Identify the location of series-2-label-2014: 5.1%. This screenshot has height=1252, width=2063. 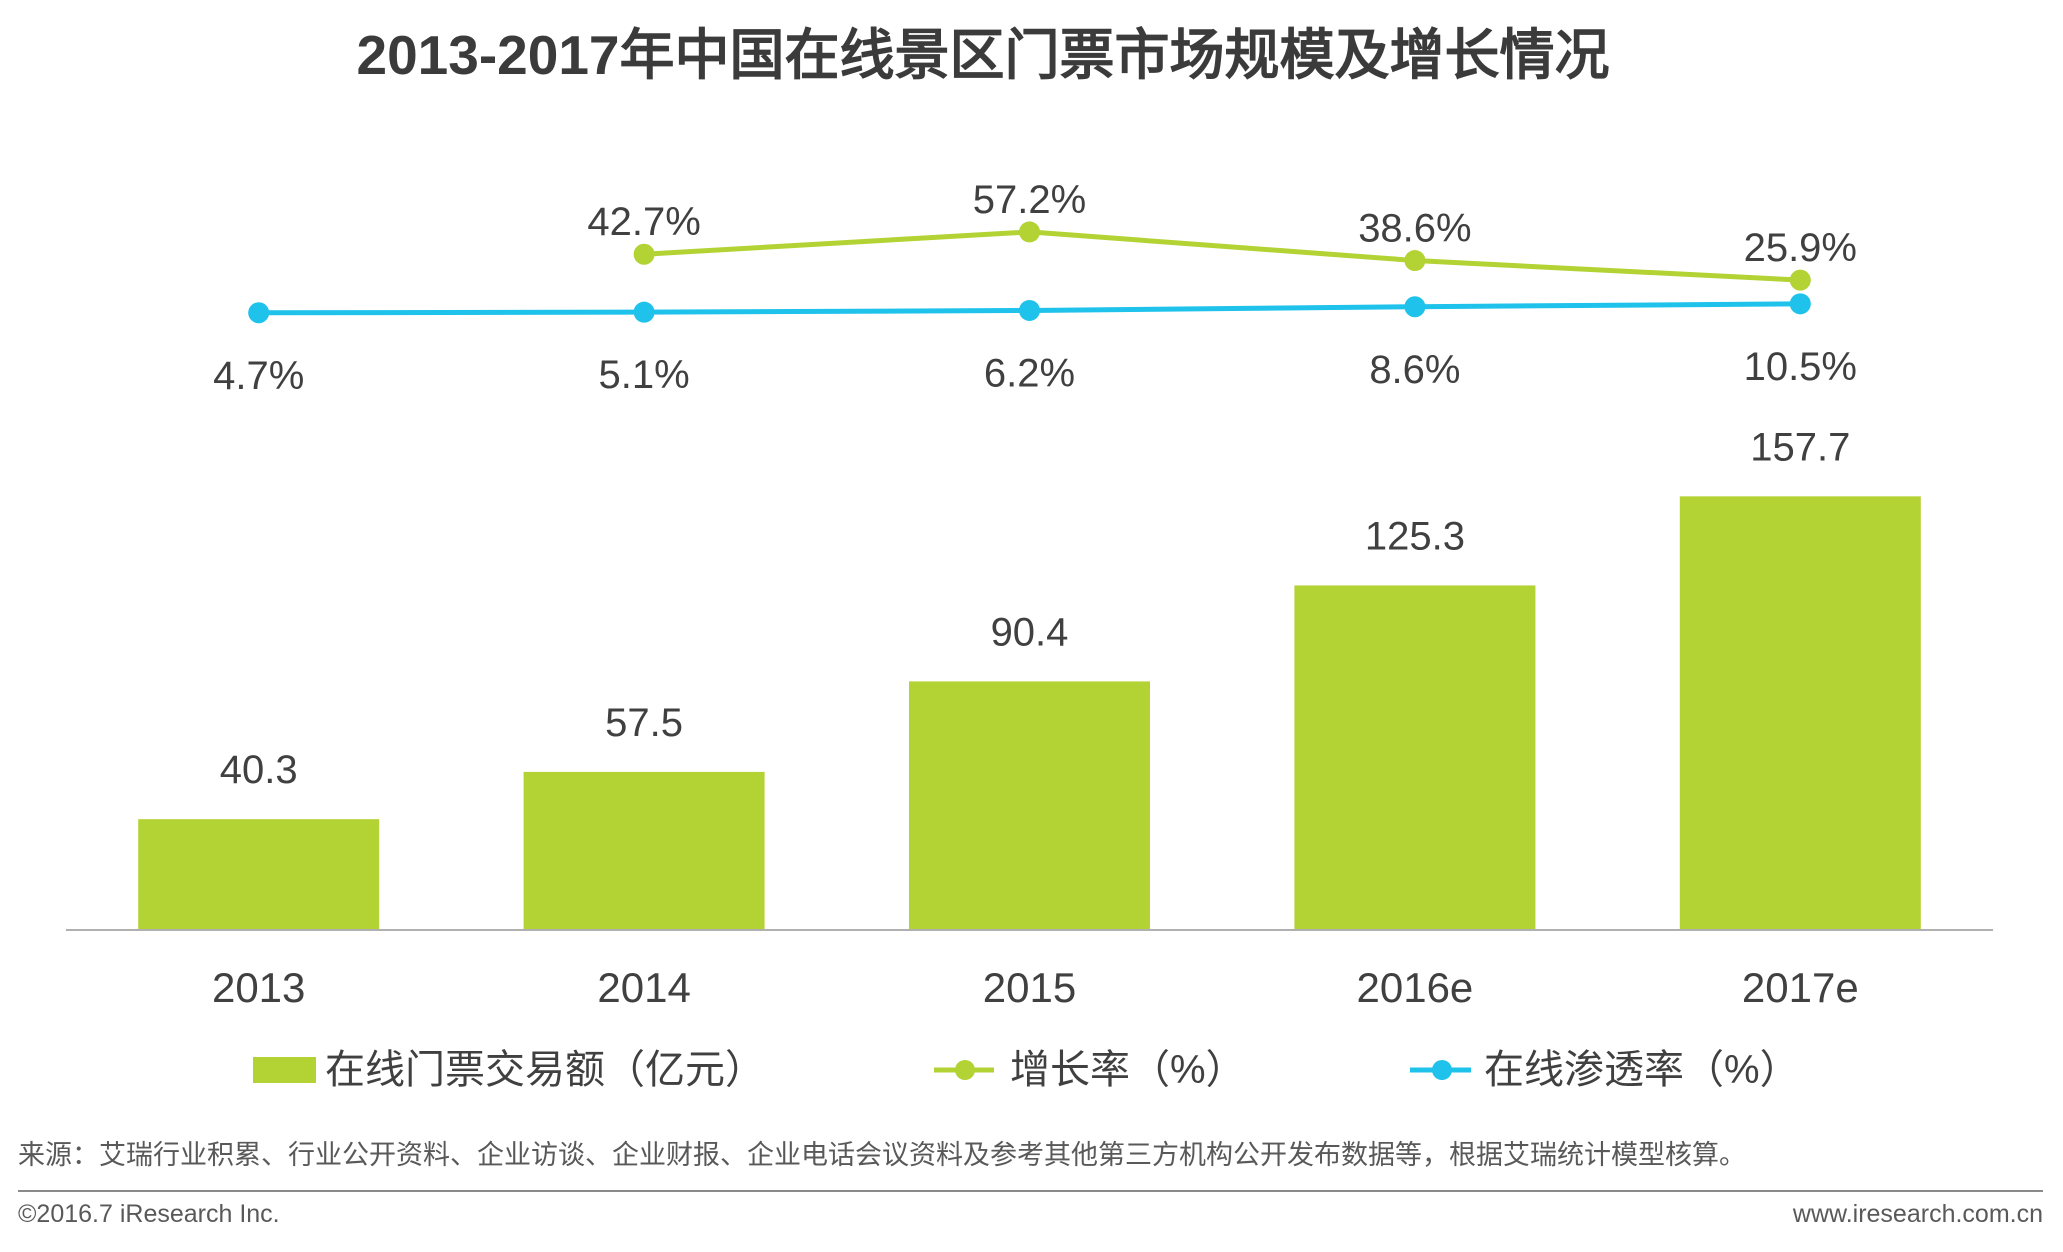
(644, 375).